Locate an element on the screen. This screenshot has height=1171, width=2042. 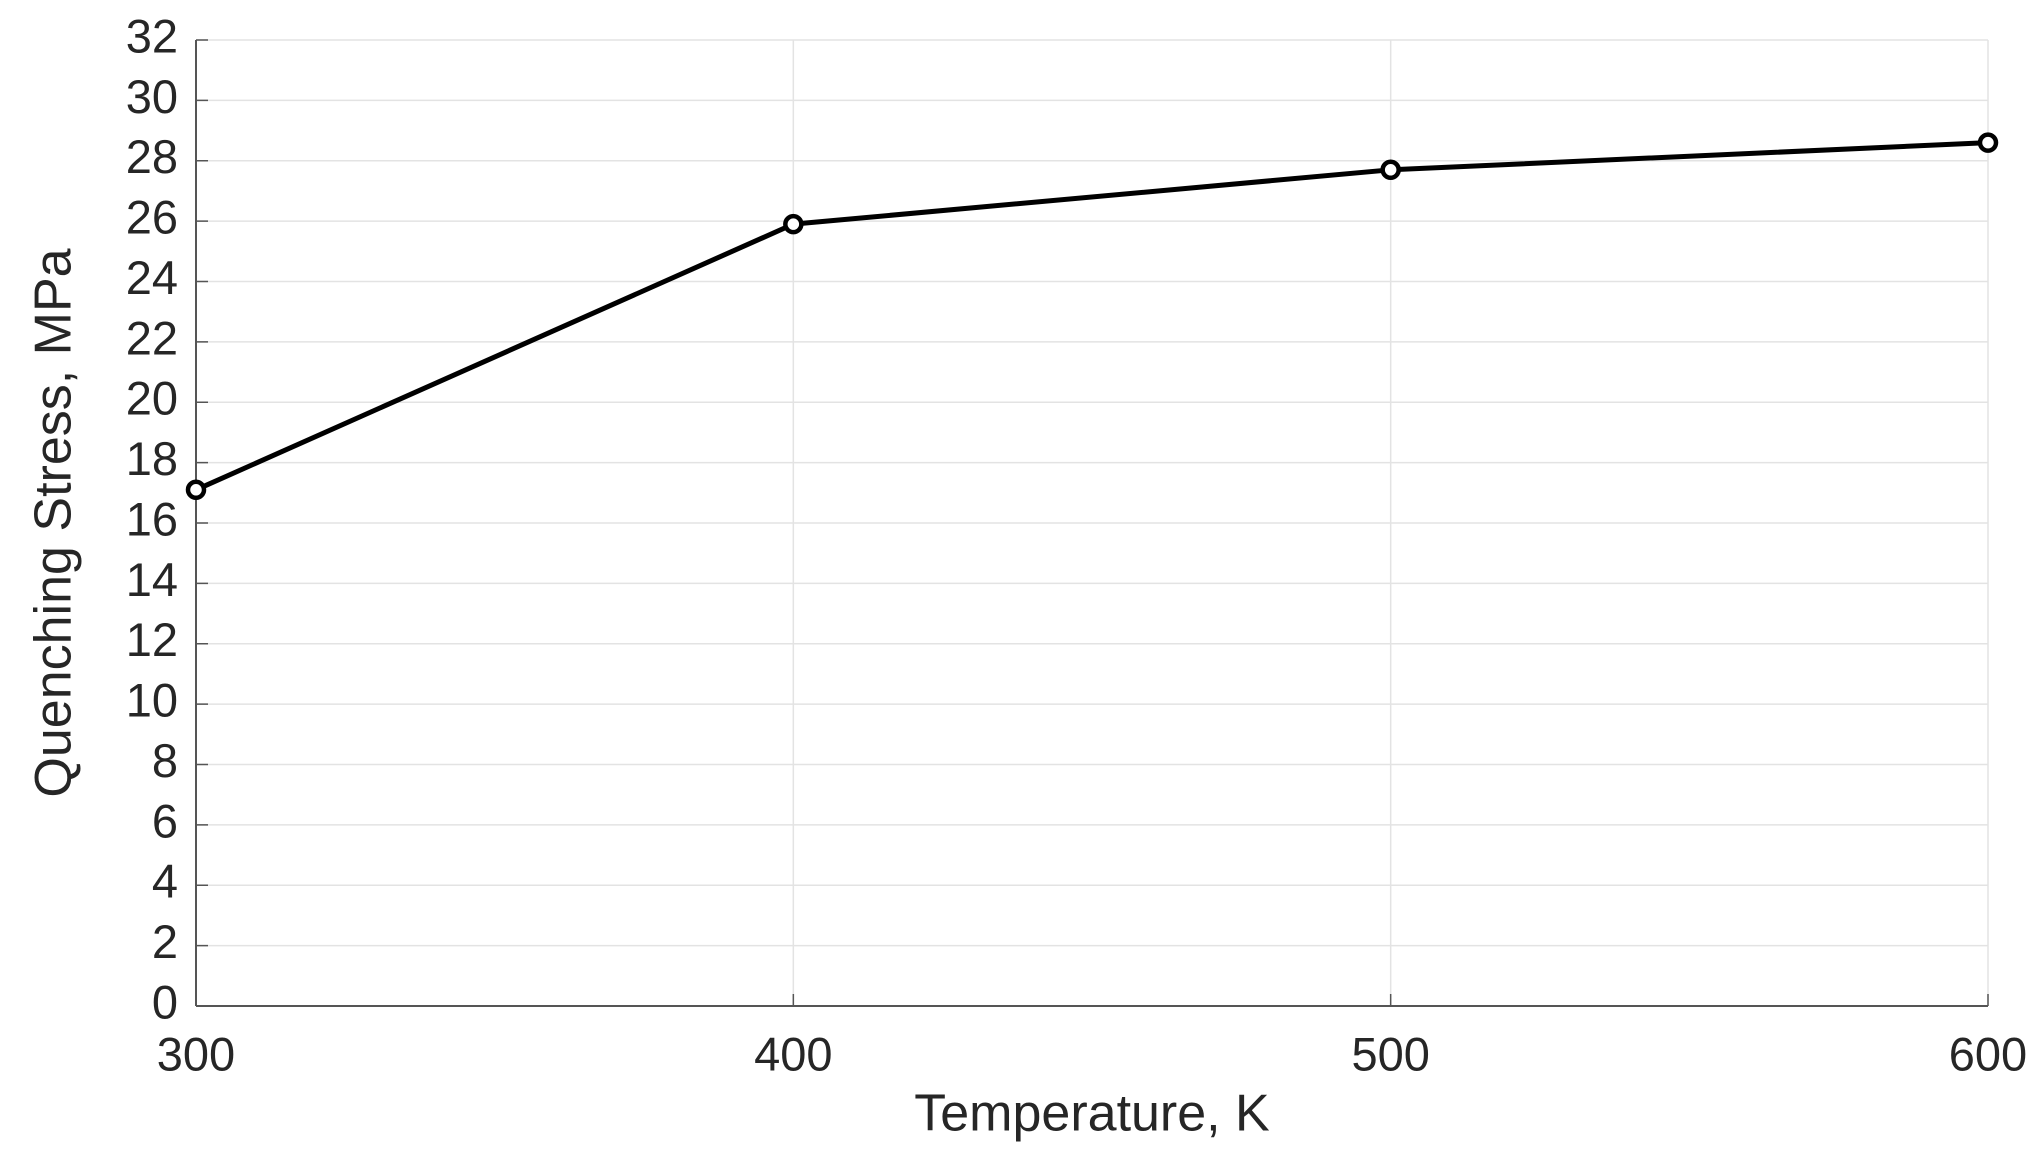
x-tick-label: 300 is located at coordinates (196, 1053).